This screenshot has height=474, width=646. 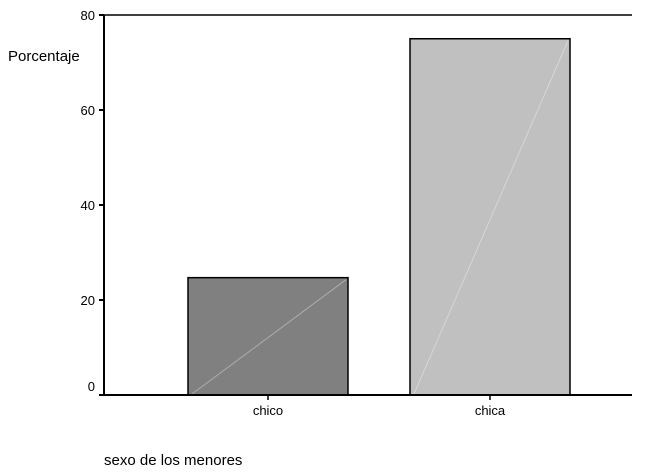 I want to click on bar-diagonal-line, so click(x=269, y=337).